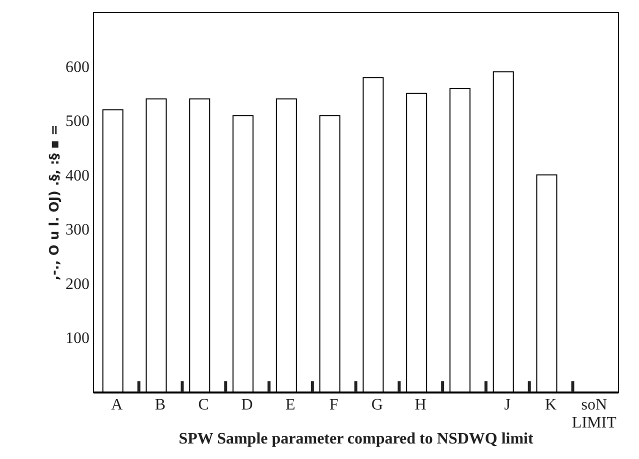 The image size is (639, 459). I want to click on x-tick-label: K, so click(550, 405).